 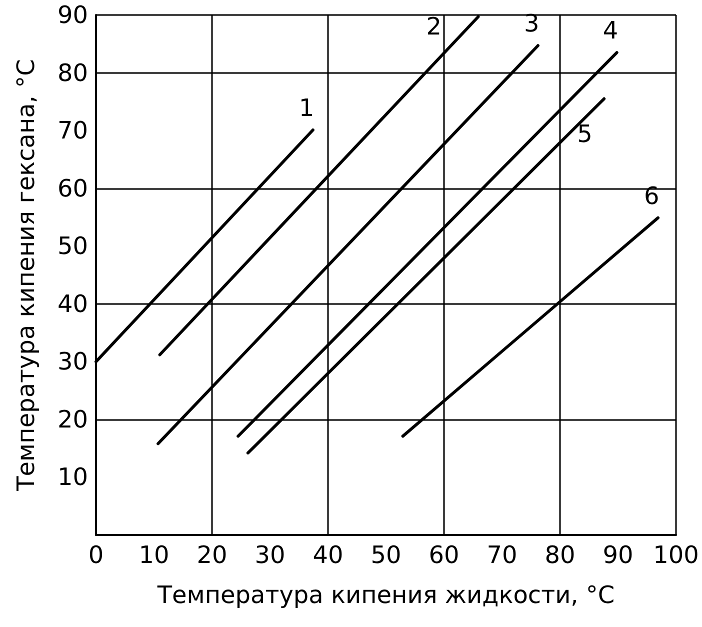 I want to click on series-label: 5, so click(x=584, y=134).